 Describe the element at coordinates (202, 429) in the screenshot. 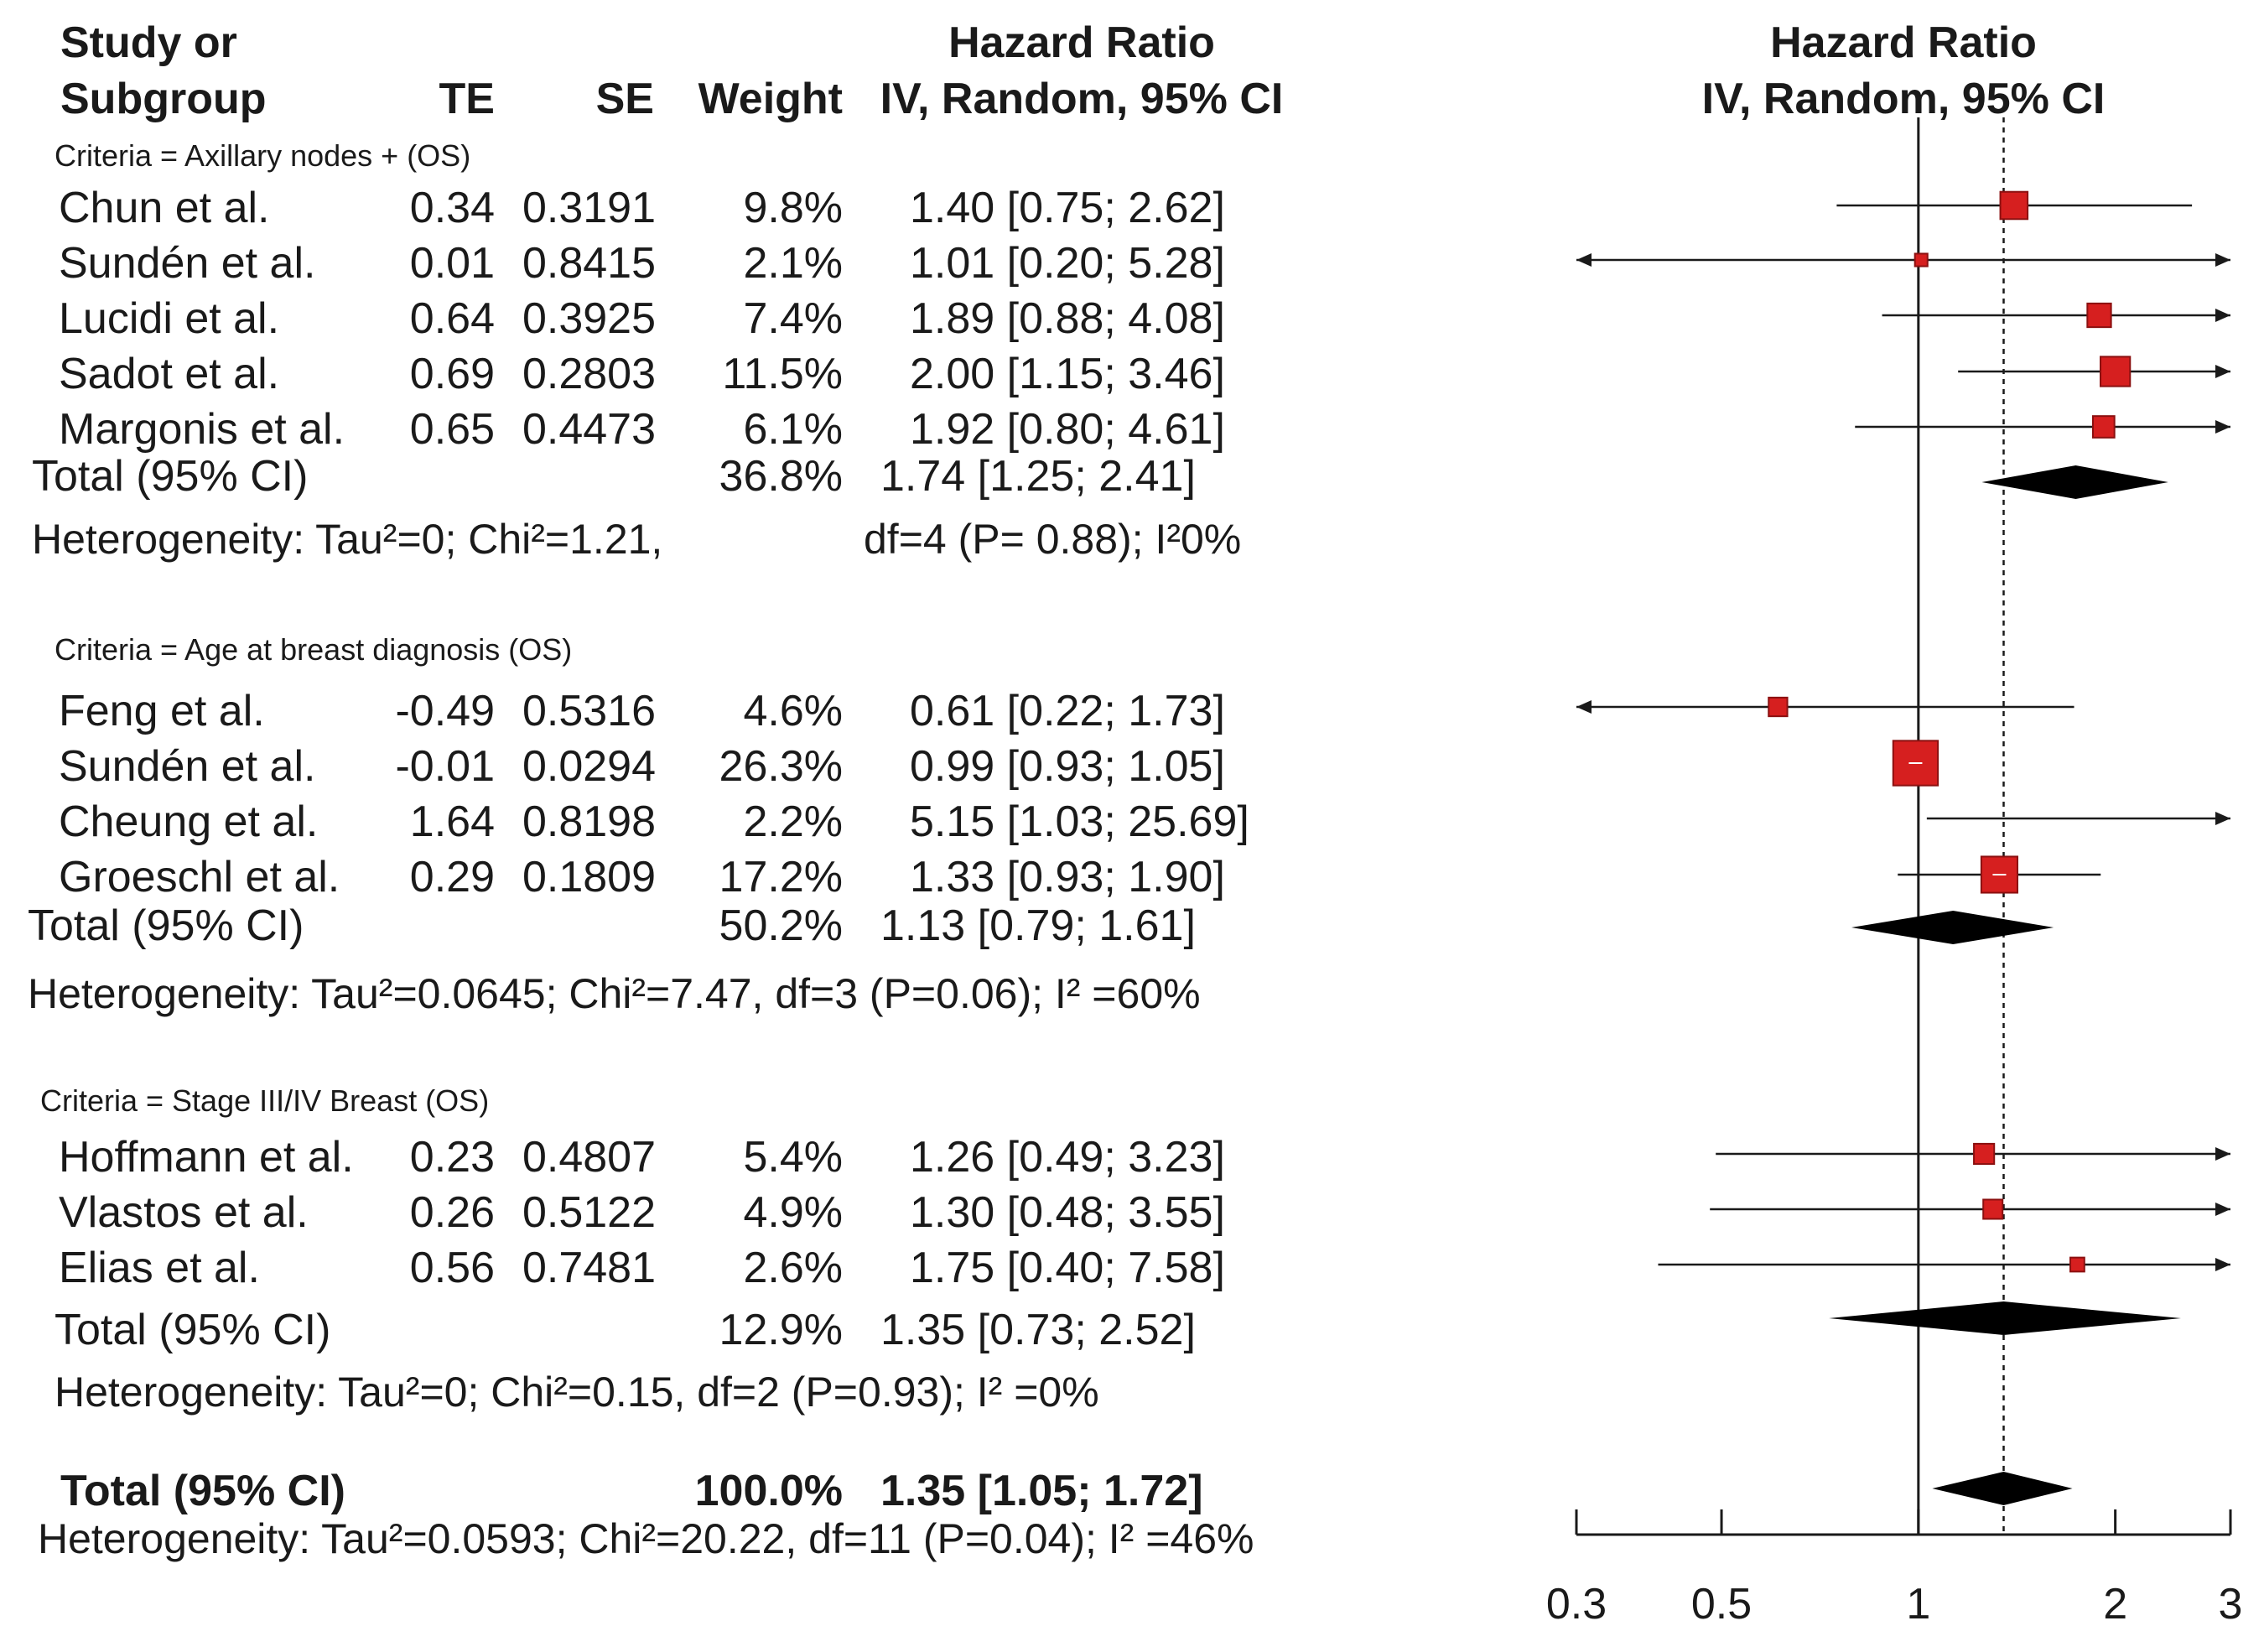

I see `study-name: Margonis et al.` at that location.